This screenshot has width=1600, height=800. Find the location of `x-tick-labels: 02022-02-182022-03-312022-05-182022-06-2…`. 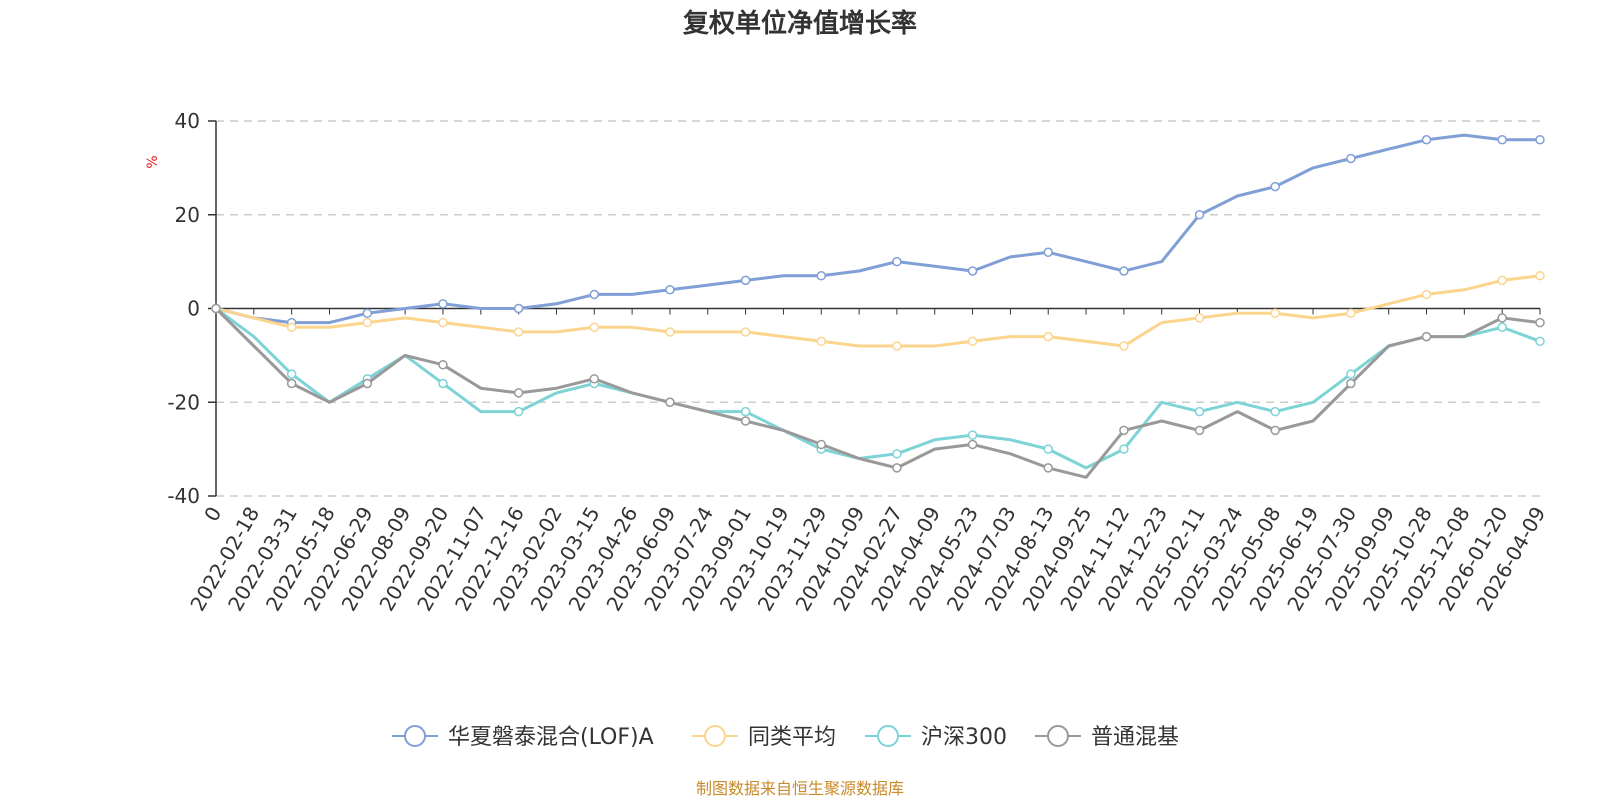

x-tick-labels: 02022-02-182022-03-312022-05-182022-06-2… is located at coordinates (867, 558).